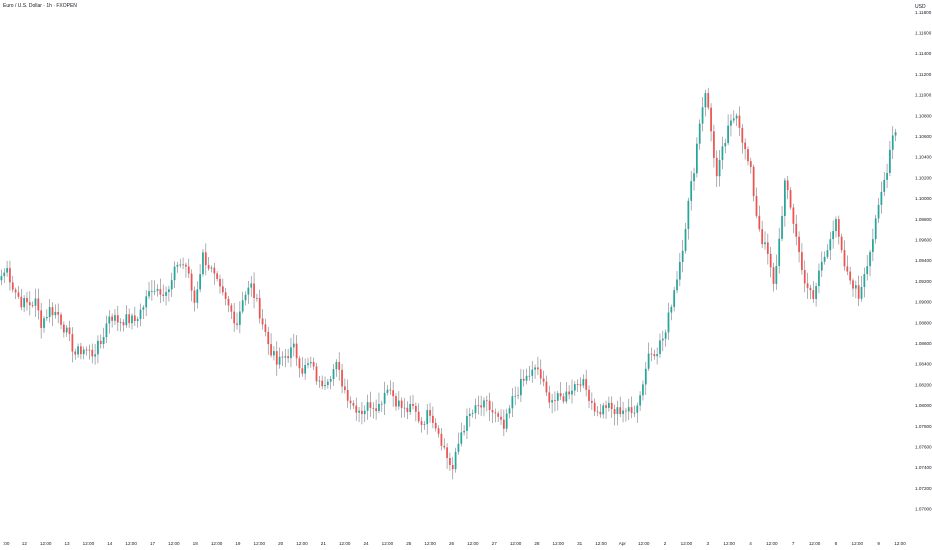  I want to click on time-tick-label: 2, so click(665, 543).